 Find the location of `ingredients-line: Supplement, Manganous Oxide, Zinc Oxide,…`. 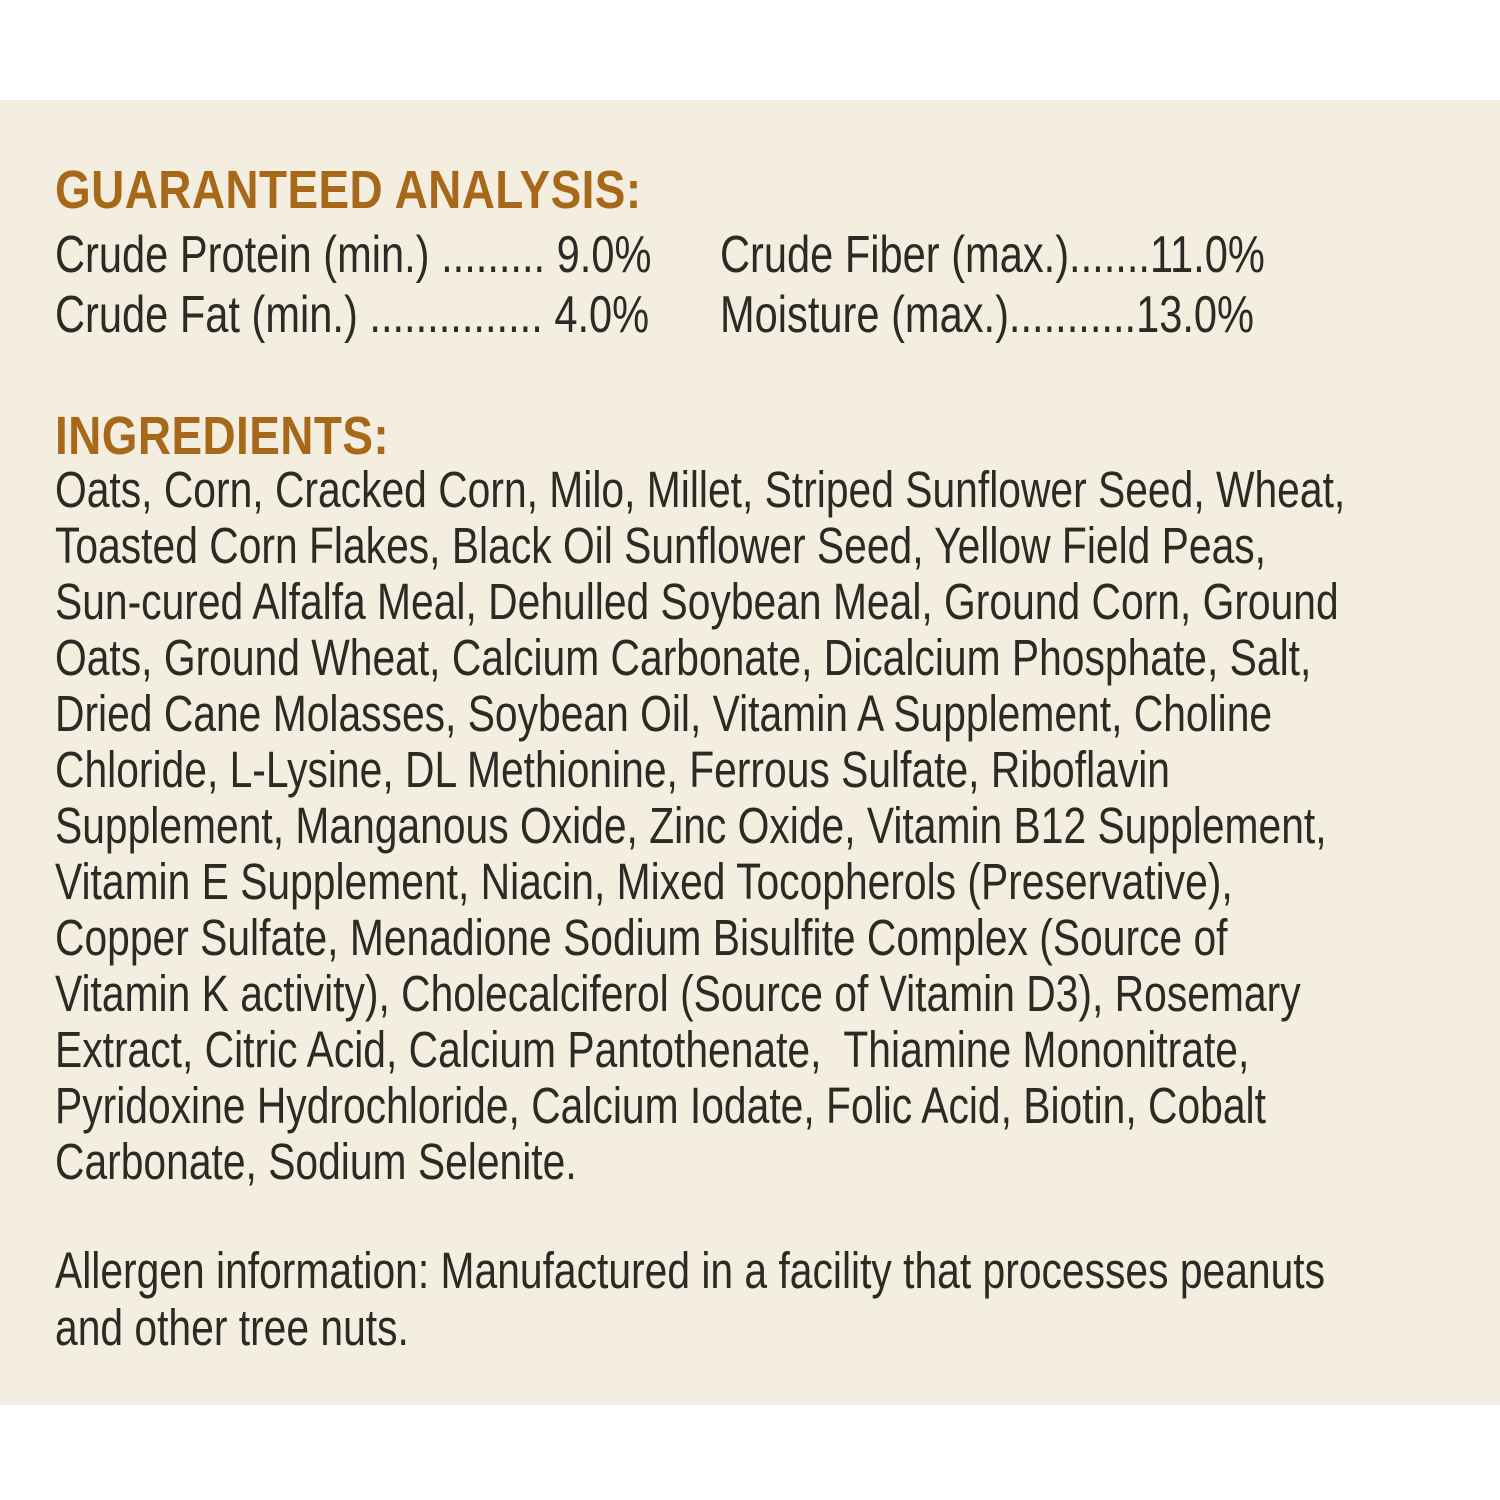

ingredients-line: Supplement, Manganous Oxide, Zinc Oxide,… is located at coordinates (691, 825).